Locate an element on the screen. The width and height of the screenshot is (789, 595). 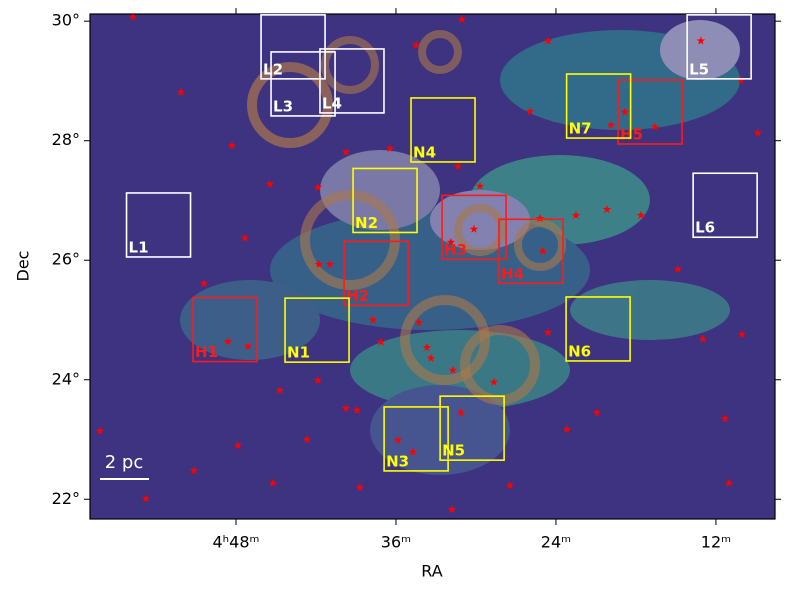
region-label: N4 is located at coordinates (424, 152).